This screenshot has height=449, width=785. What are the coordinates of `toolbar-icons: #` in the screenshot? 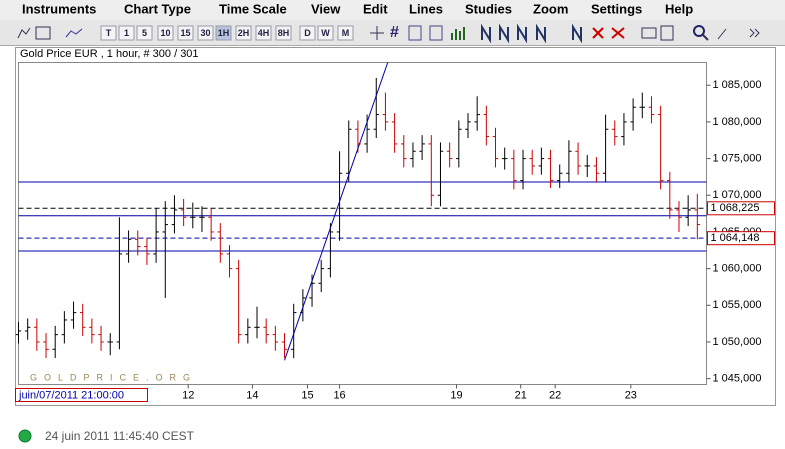 It's located at (388, 33).